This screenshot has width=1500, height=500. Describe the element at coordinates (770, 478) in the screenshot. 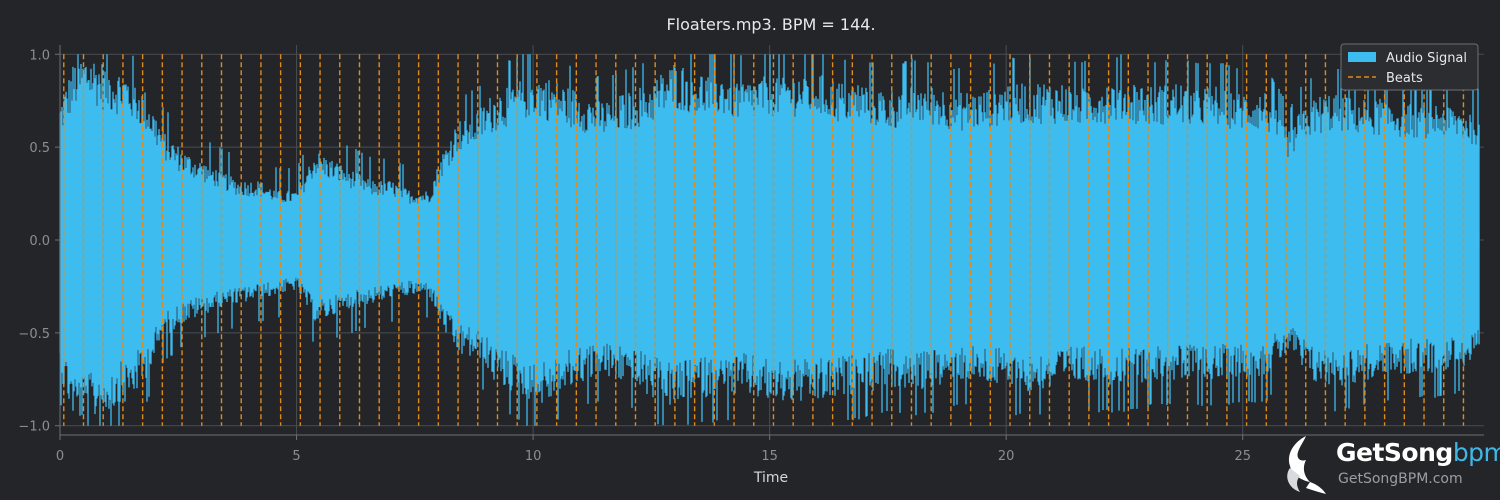

I see `x-axis-label: Time` at that location.